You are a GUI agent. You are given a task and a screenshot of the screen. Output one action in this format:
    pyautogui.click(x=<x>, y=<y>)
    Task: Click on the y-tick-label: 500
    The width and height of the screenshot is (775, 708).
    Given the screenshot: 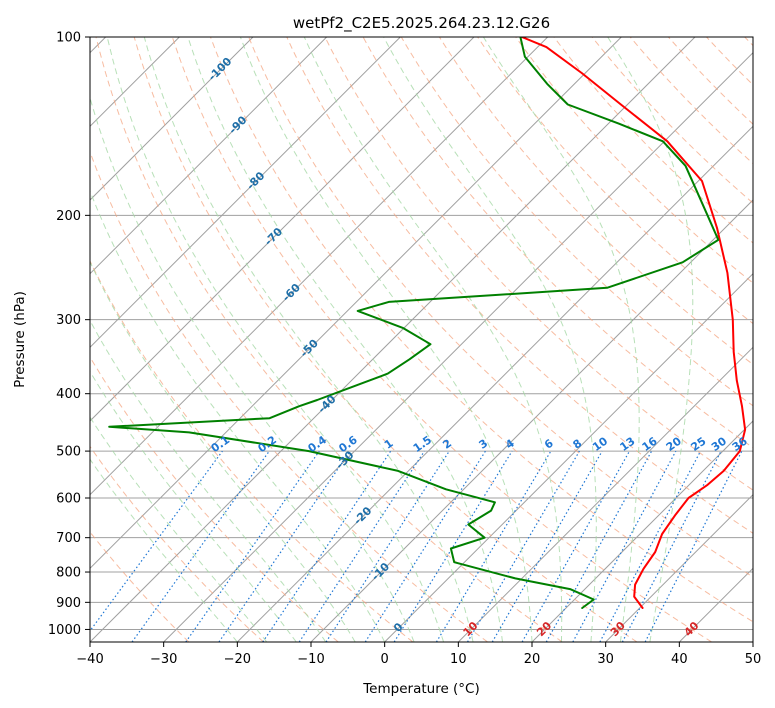 What is the action you would take?
    pyautogui.click(x=68, y=452)
    